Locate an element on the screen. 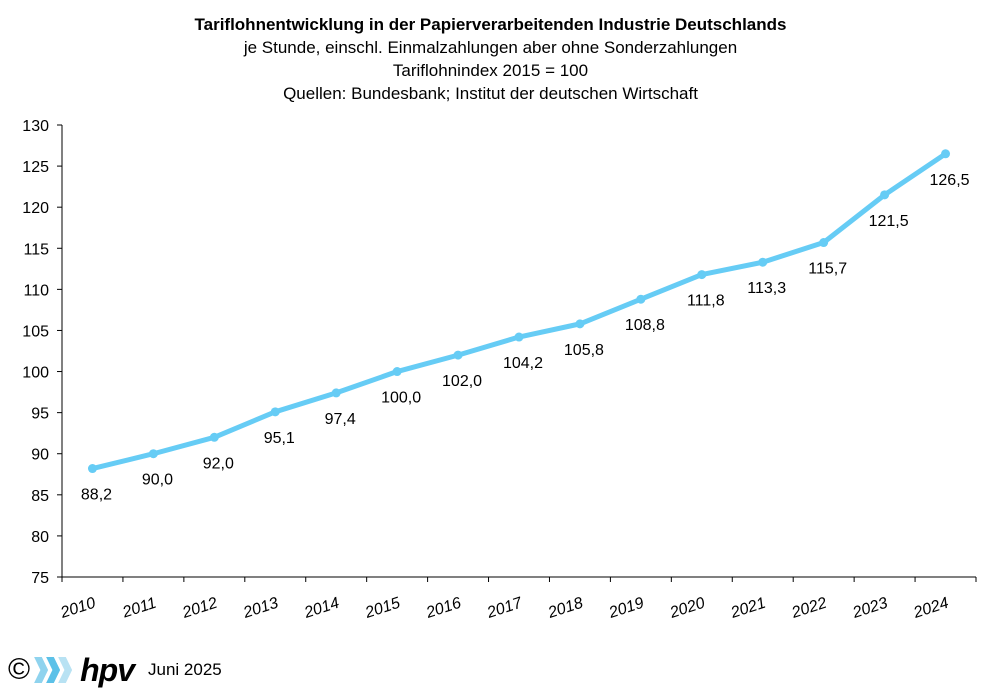  x-tick-label: 2018 is located at coordinates (565, 609).